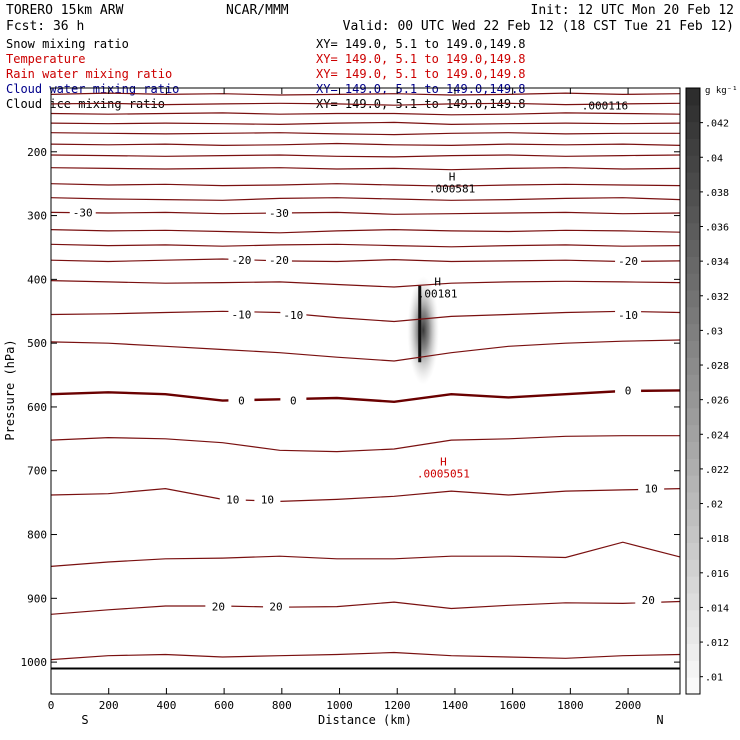 This screenshot has height=740, width=740. I want to click on isotherm-label: 20, so click(648, 600).